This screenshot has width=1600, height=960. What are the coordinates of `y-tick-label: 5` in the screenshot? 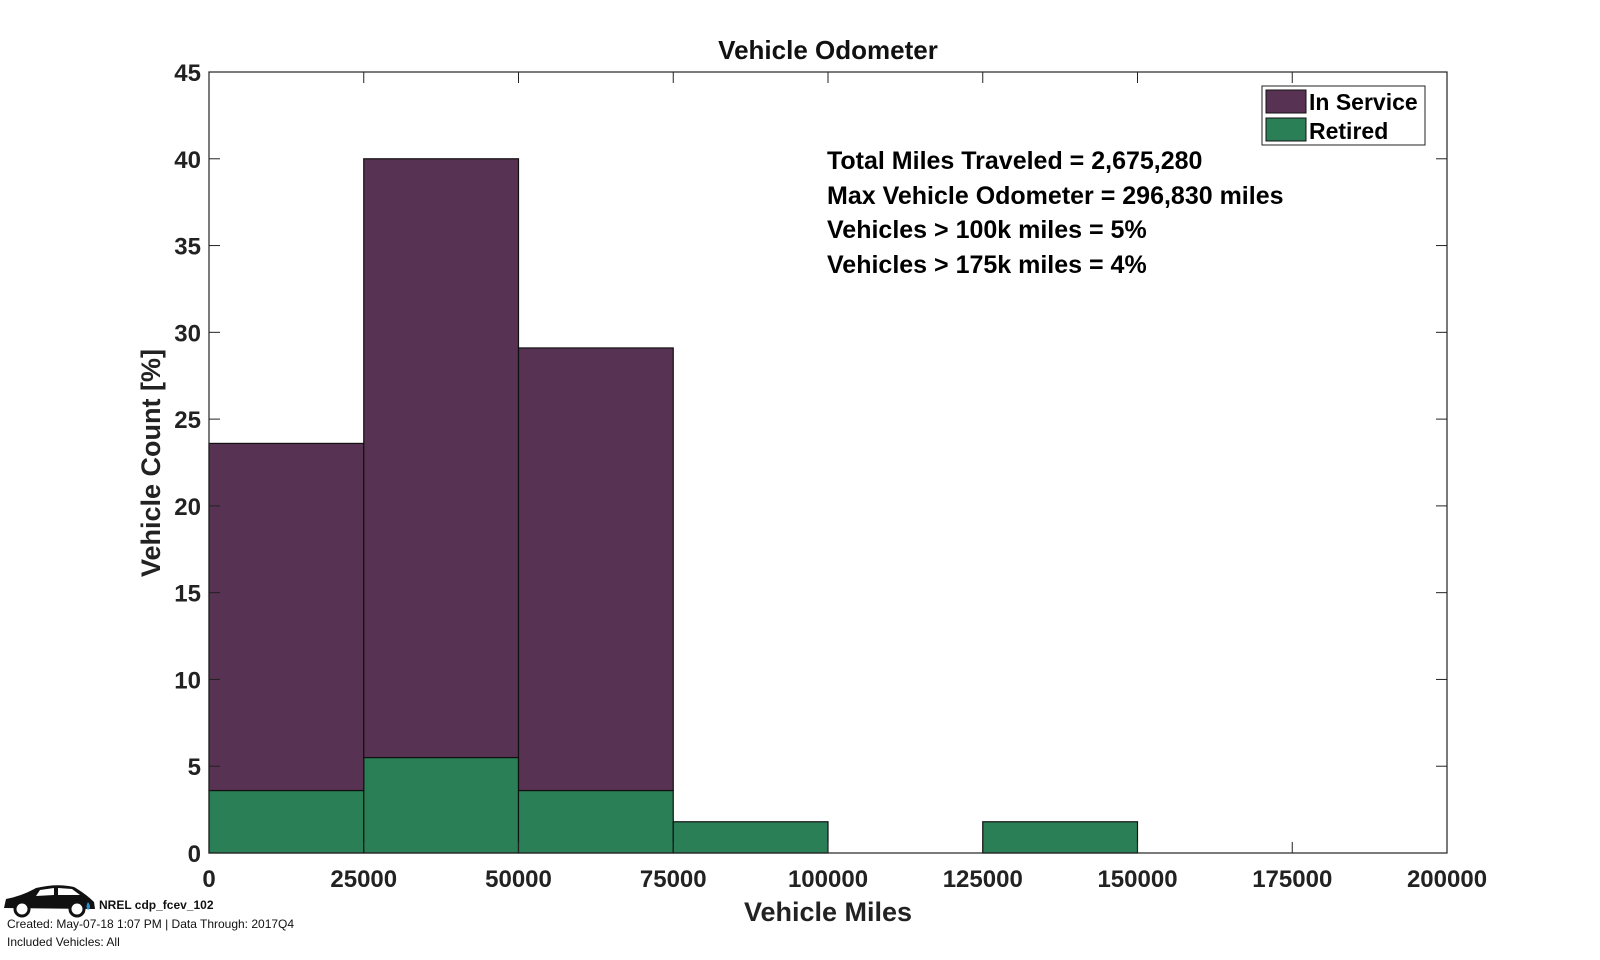 It's located at (194, 767).